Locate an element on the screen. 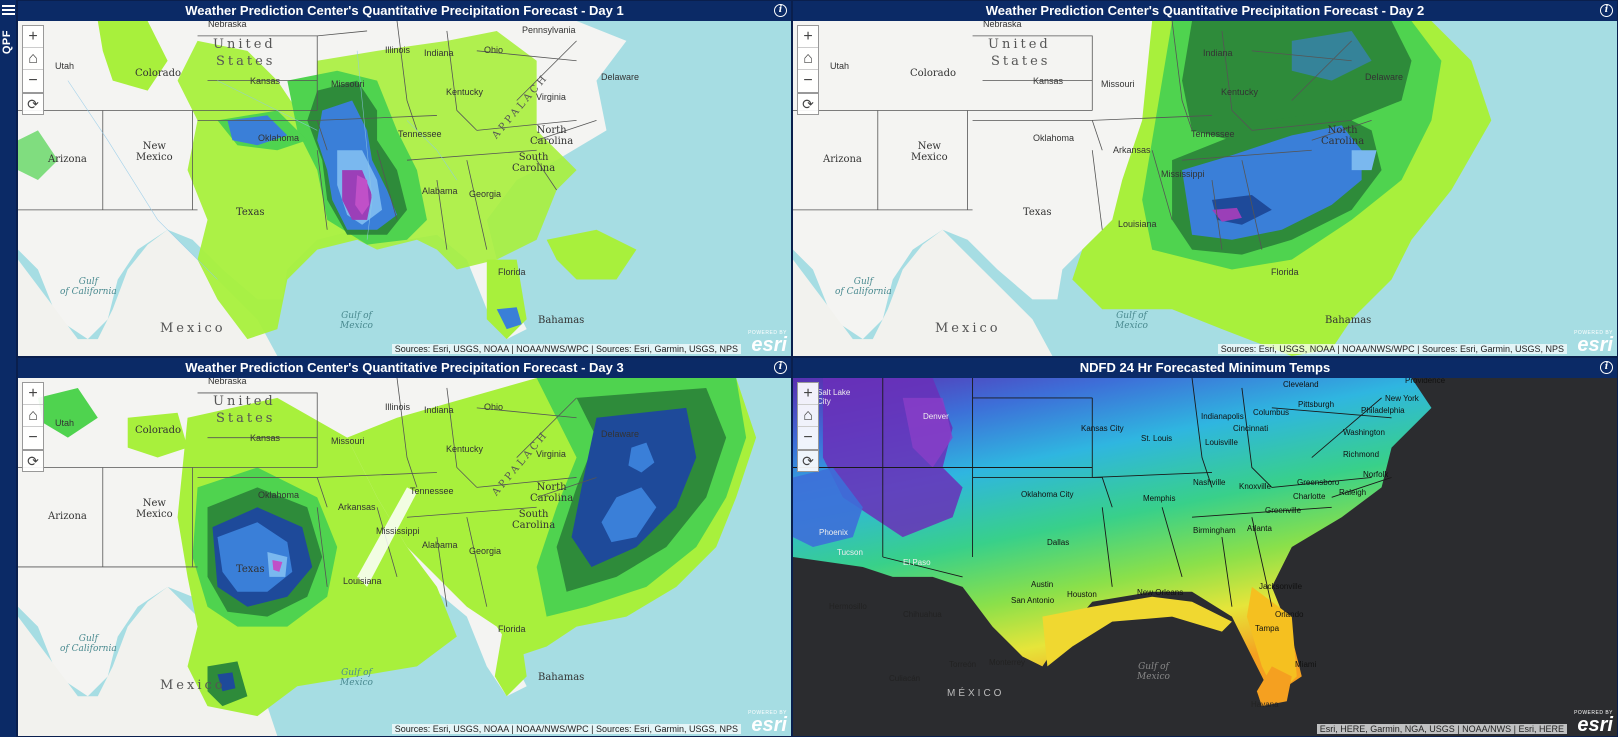 The width and height of the screenshot is (1618, 737). map-label-florida: Florida is located at coordinates (512, 629).